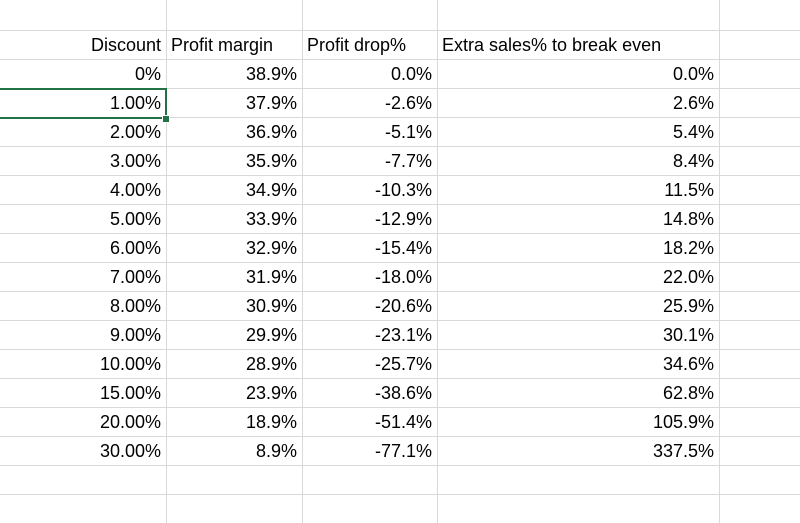 The image size is (800, 523). What do you see at coordinates (689, 190) in the screenshot?
I see `cell-extra-sales: 11.5%` at bounding box center [689, 190].